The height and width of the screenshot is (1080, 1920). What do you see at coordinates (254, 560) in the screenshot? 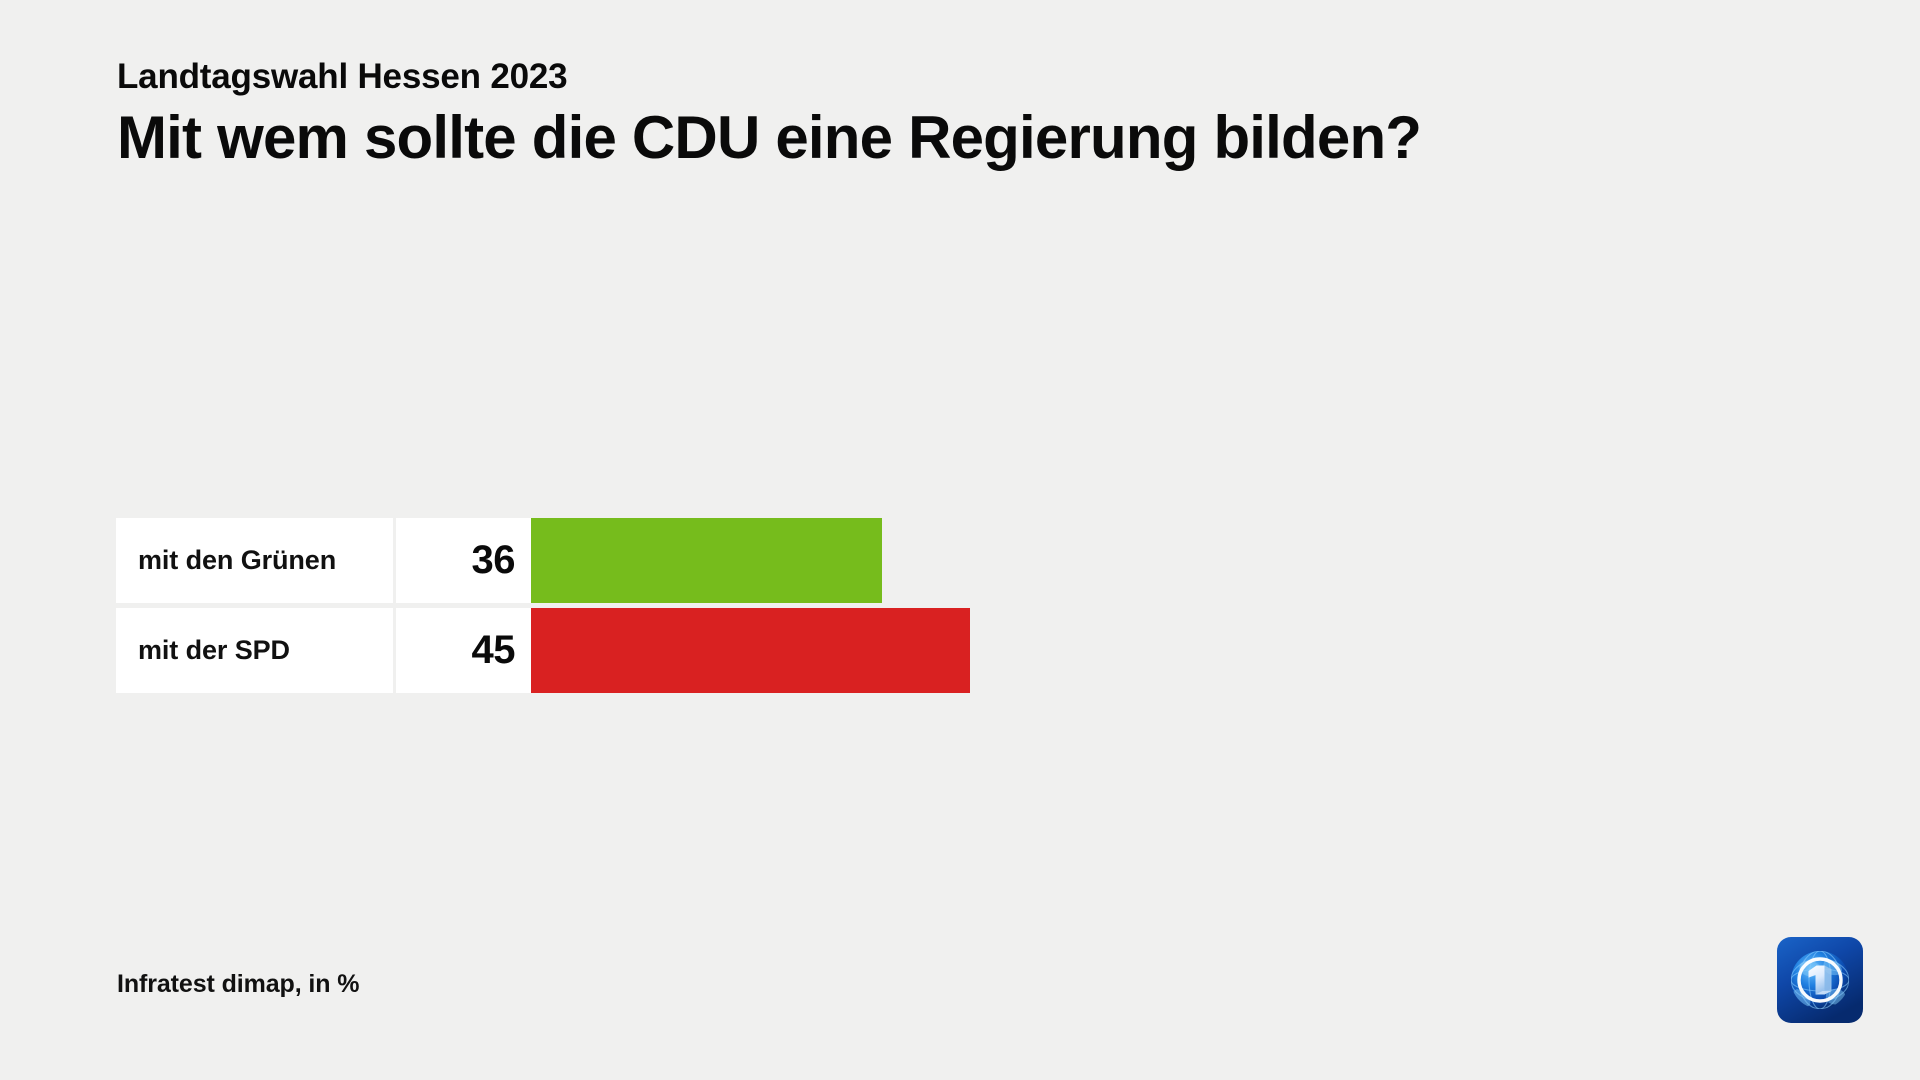
I see `row-label: mit den Grünen` at bounding box center [254, 560].